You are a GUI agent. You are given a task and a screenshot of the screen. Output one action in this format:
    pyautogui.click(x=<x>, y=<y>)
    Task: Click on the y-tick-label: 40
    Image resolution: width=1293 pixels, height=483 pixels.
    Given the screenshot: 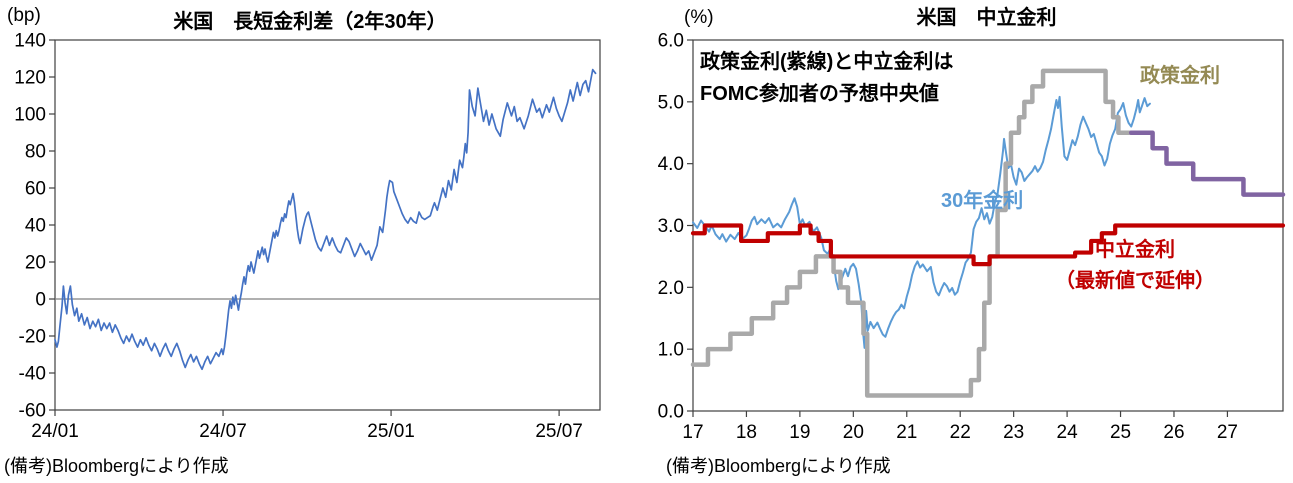 What is the action you would take?
    pyautogui.click(x=35, y=226)
    